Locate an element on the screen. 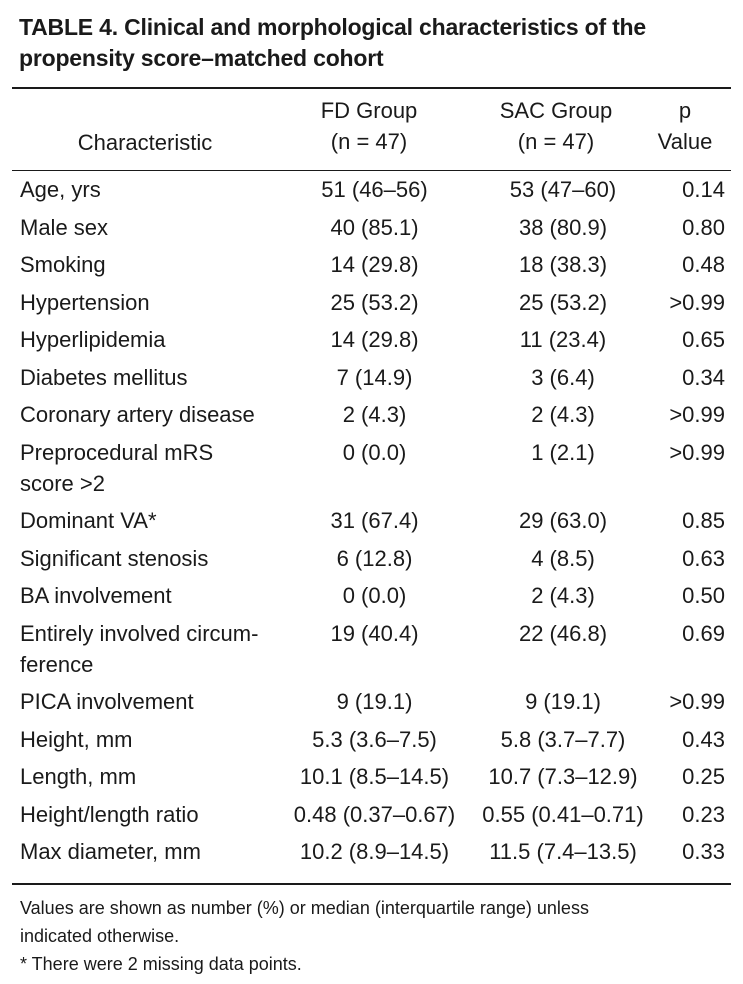 The height and width of the screenshot is (984, 743). header-fd-group: FD Group (n = 47) is located at coordinates (369, 126).